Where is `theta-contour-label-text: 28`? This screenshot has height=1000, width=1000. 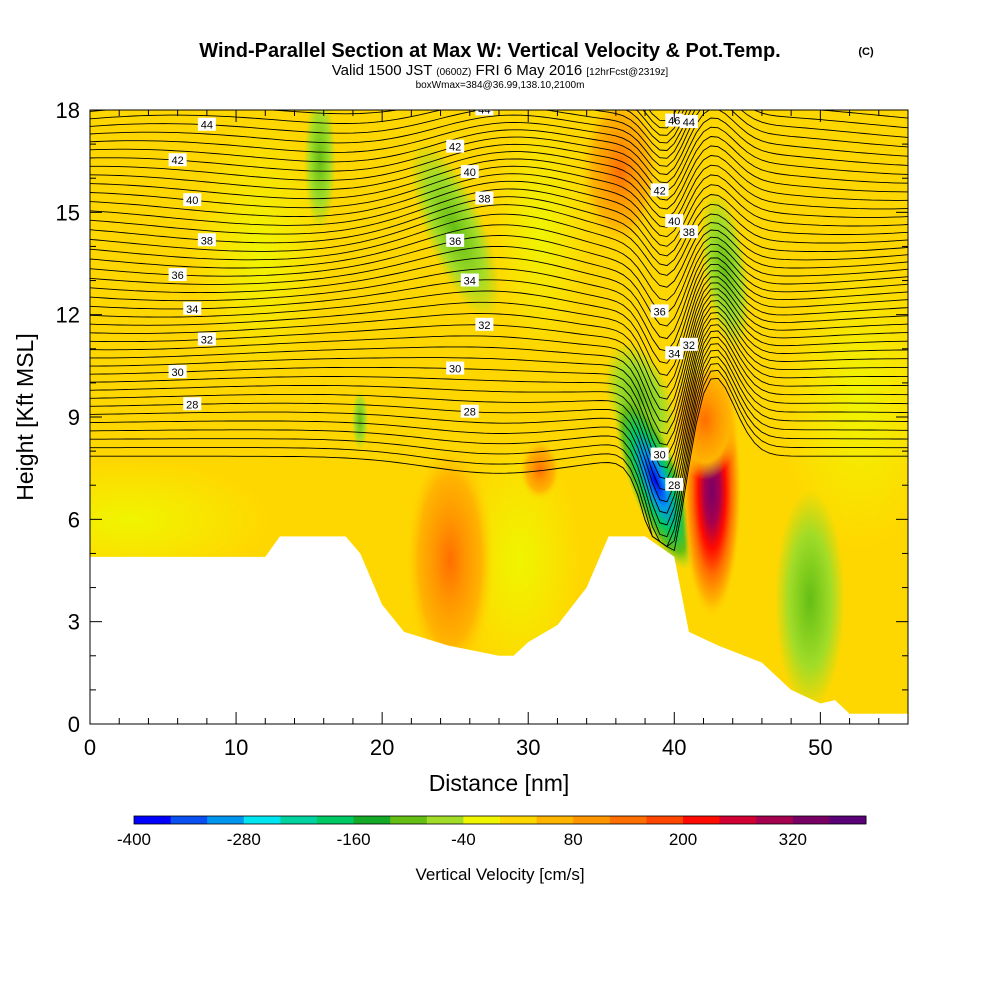
theta-contour-label-text: 28 is located at coordinates (192, 405).